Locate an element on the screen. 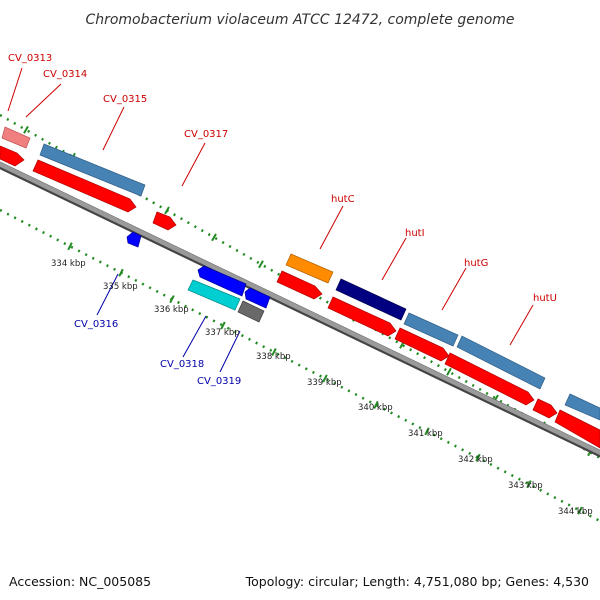 This screenshot has width=600, height=600. feature-hutc-cds is located at coordinates (309, 268).